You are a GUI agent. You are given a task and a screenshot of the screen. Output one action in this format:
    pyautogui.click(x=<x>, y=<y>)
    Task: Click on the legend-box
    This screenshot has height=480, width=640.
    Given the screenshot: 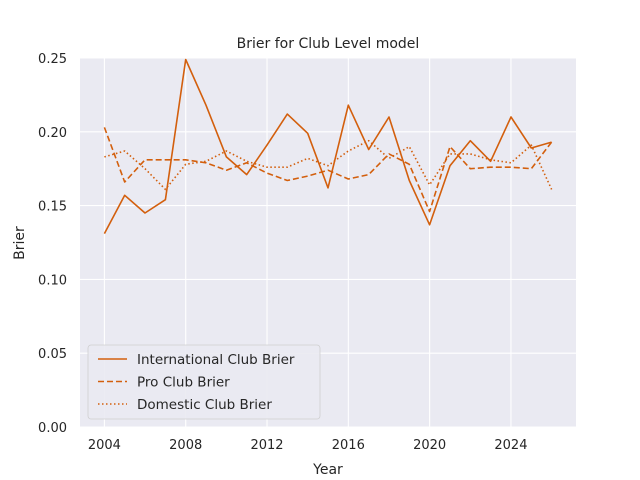 What is the action you would take?
    pyautogui.click(x=204, y=382)
    